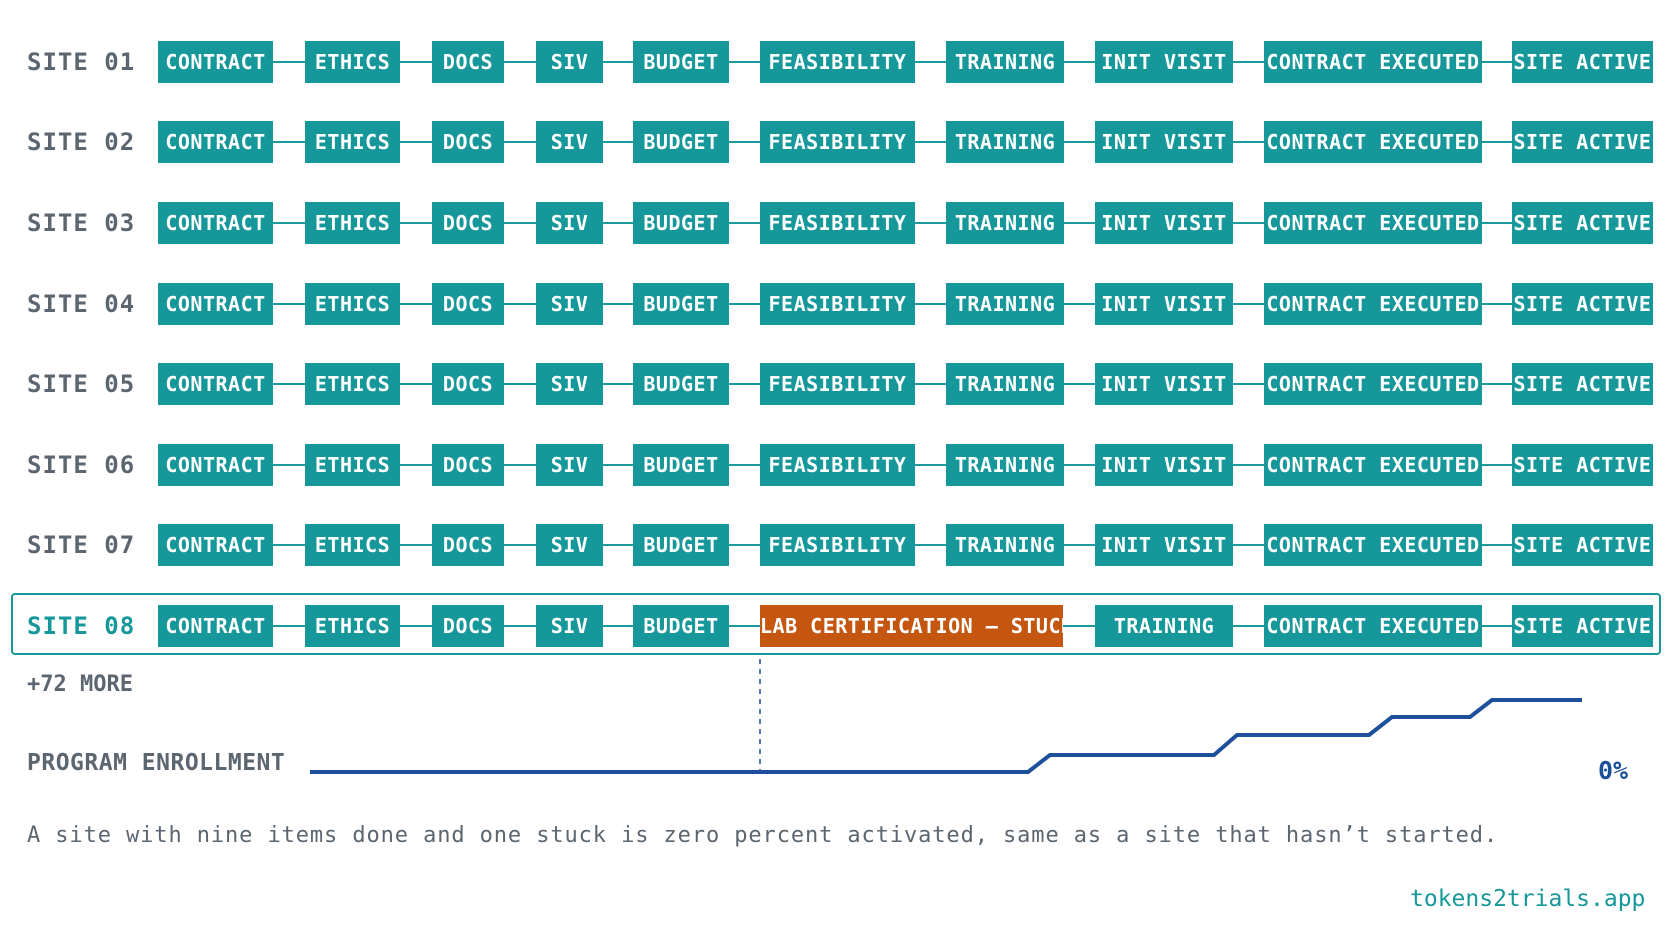  What do you see at coordinates (81, 62) in the screenshot?
I see `site-label: SITE 01` at bounding box center [81, 62].